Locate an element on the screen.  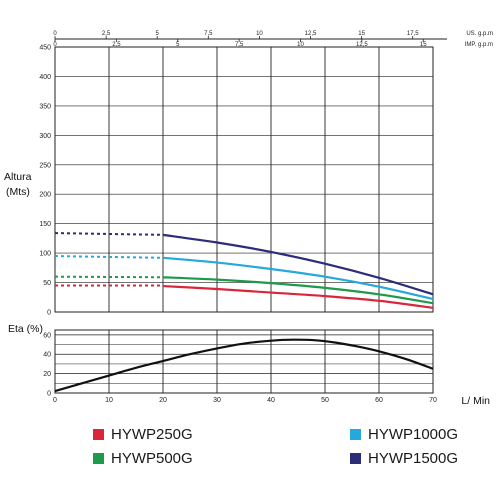
top-axis-tick-label: 17,5 is located at coordinates (413, 34).